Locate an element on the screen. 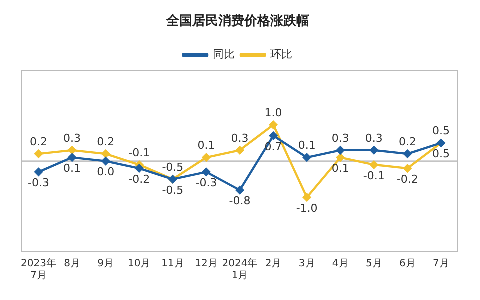 Image resolution: width=480 pixels, height=300 pixels. x-tick-label: 2024年 1月 is located at coordinates (240, 270).